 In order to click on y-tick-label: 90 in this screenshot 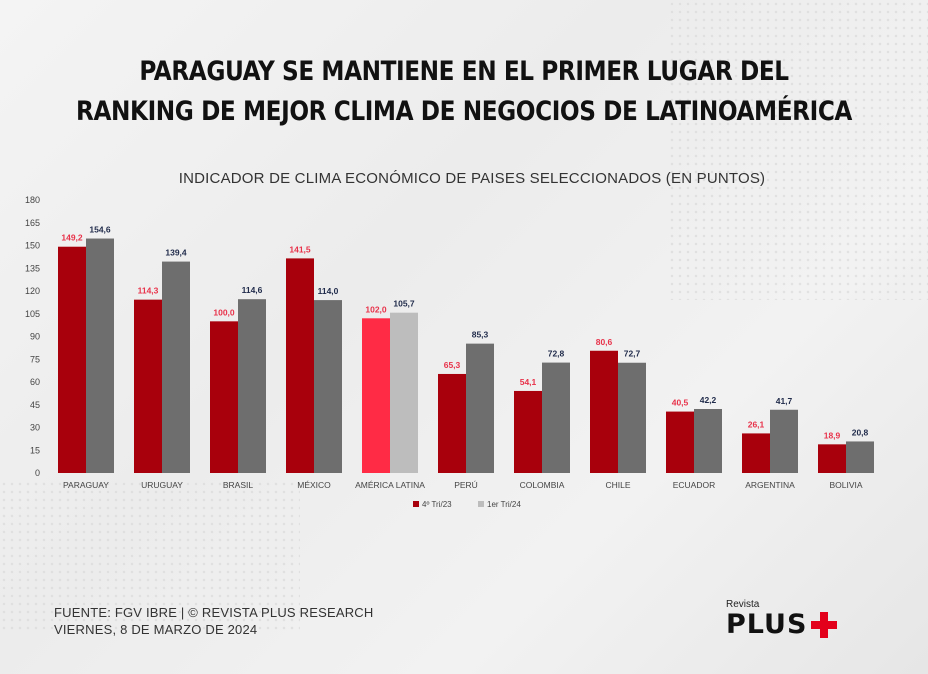, I will do `click(35, 337)`.